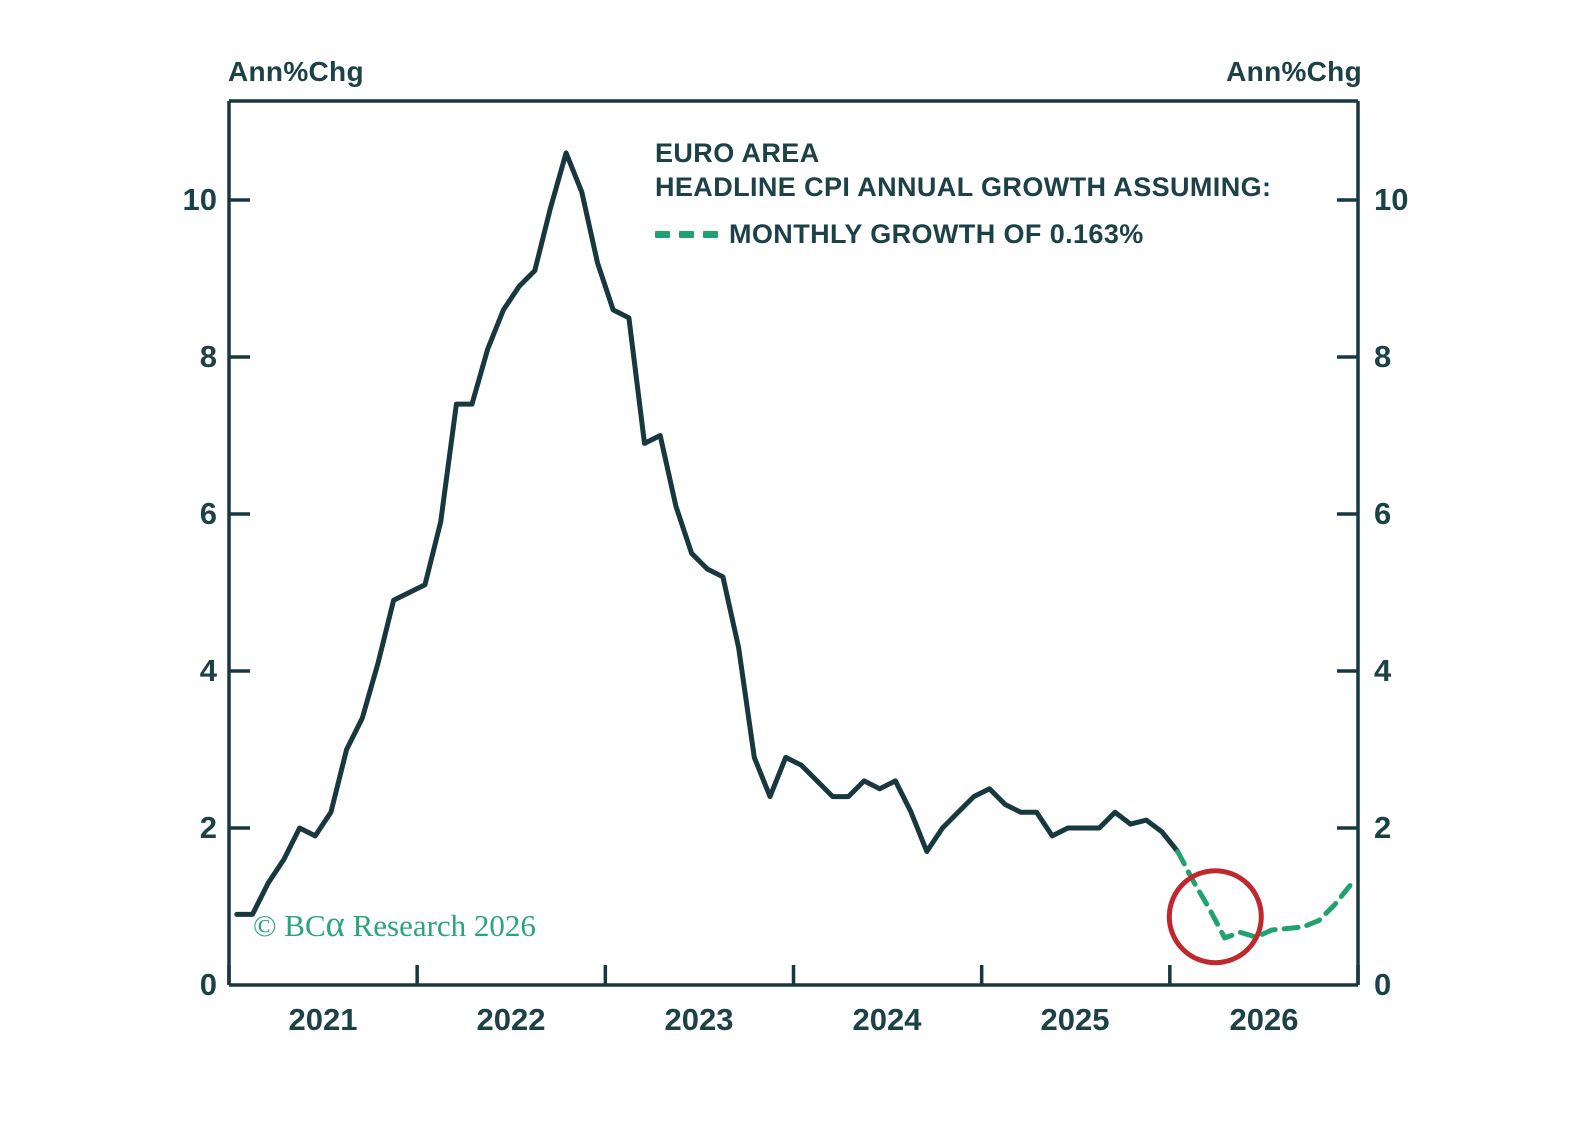 Image resolution: width=1588 pixels, height=1144 pixels. I want to click on y-tick-label-right-6: 6, so click(1383, 513).